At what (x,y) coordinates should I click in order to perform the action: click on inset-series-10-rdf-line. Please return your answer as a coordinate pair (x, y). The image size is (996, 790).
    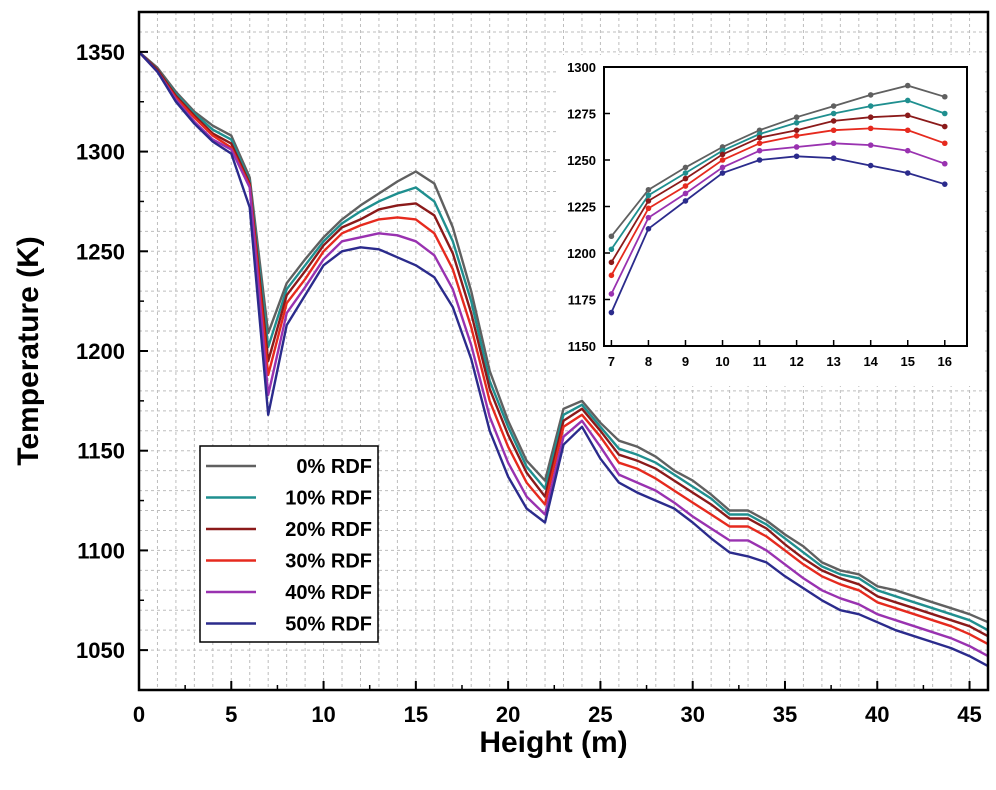
    Looking at the image, I should click on (778, 174).